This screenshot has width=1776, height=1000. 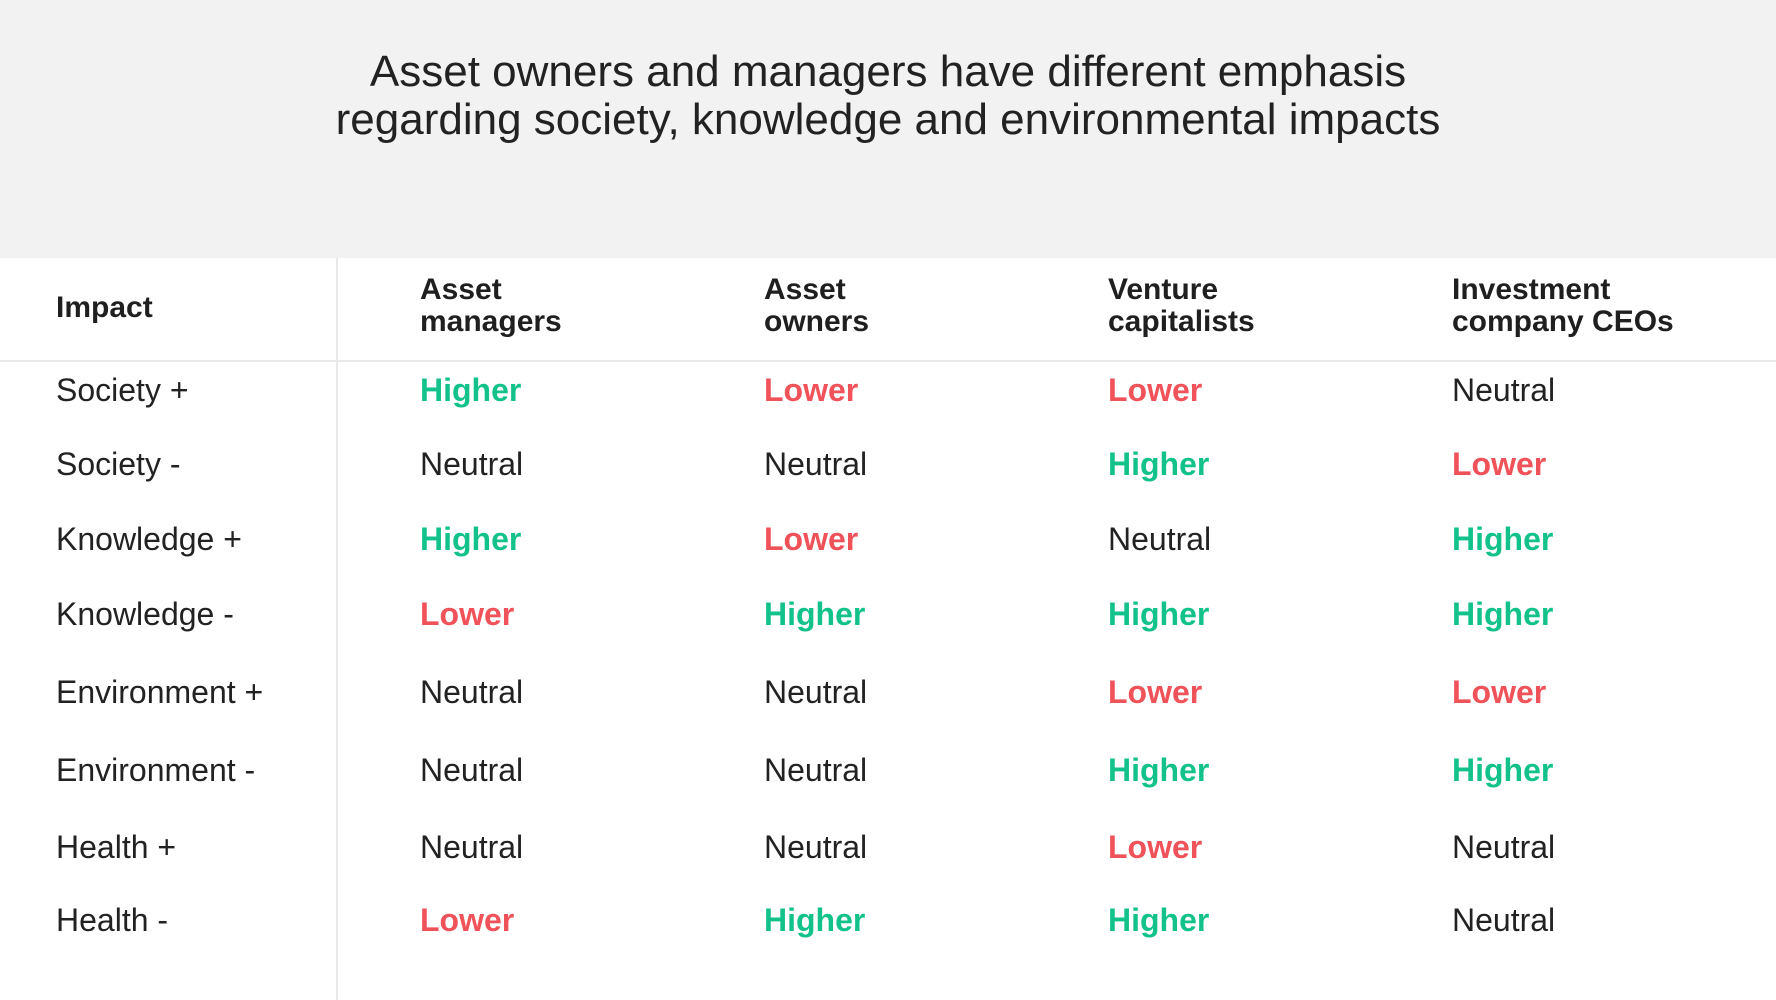 I want to click on header-divider, so click(x=888, y=361).